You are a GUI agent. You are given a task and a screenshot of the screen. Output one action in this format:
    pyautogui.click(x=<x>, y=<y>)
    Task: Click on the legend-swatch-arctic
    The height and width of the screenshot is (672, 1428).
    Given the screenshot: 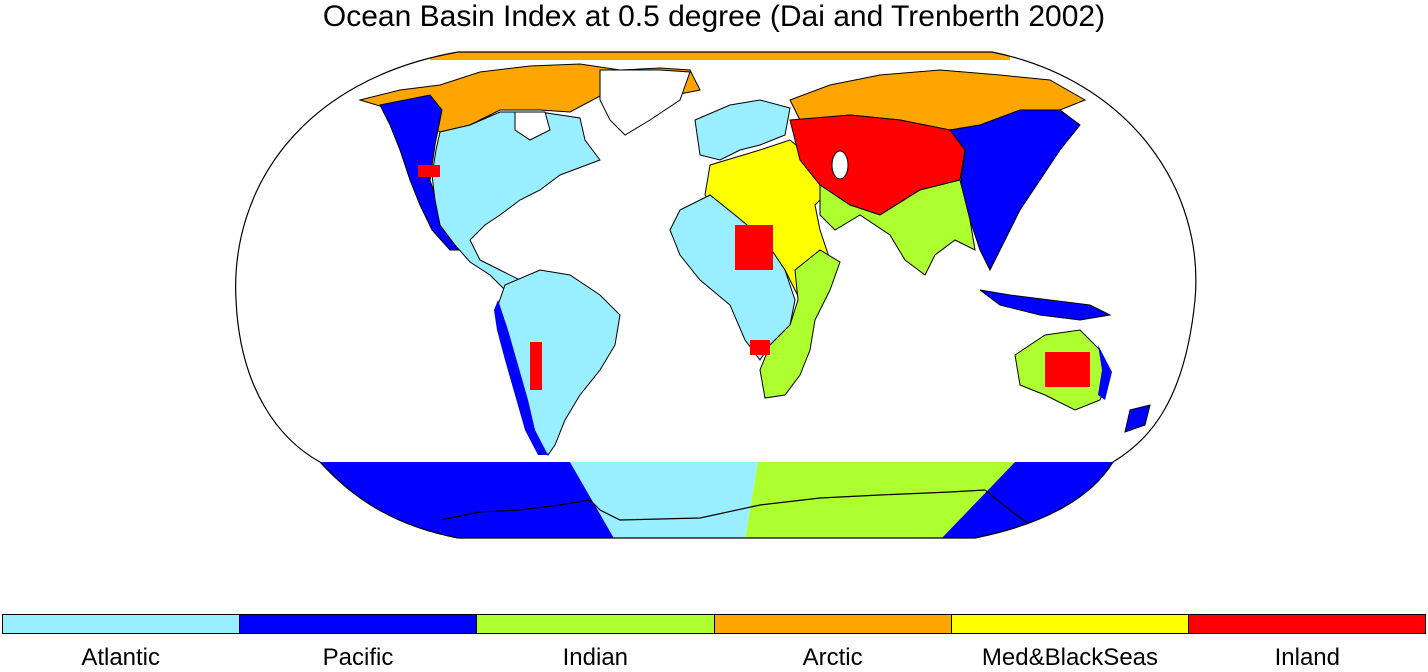 What is the action you would take?
    pyautogui.click(x=833, y=624)
    